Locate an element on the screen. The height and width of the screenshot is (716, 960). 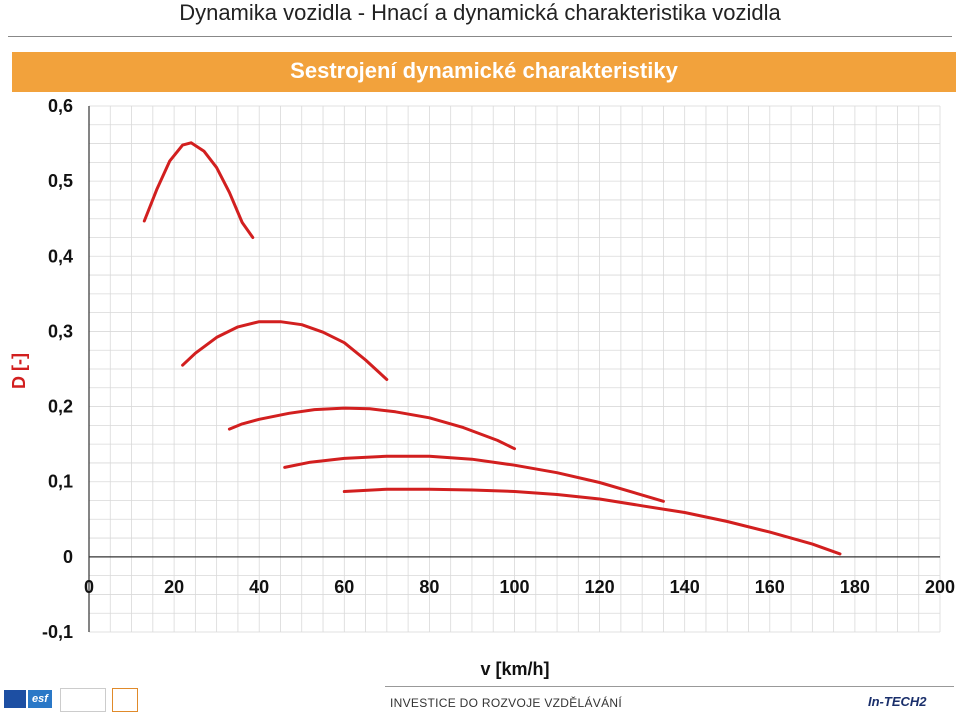
y-tick-labels: -0,1 0 0,1 0,2 0,3 0,4 0,5 0,6 is located at coordinates (57, 369).